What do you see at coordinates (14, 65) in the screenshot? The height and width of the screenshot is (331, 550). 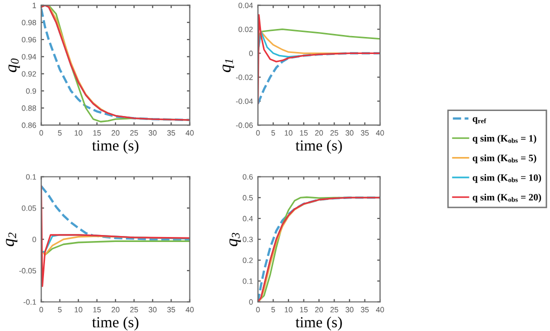 I see `y-axis-title: q$_{0}$` at bounding box center [14, 65].